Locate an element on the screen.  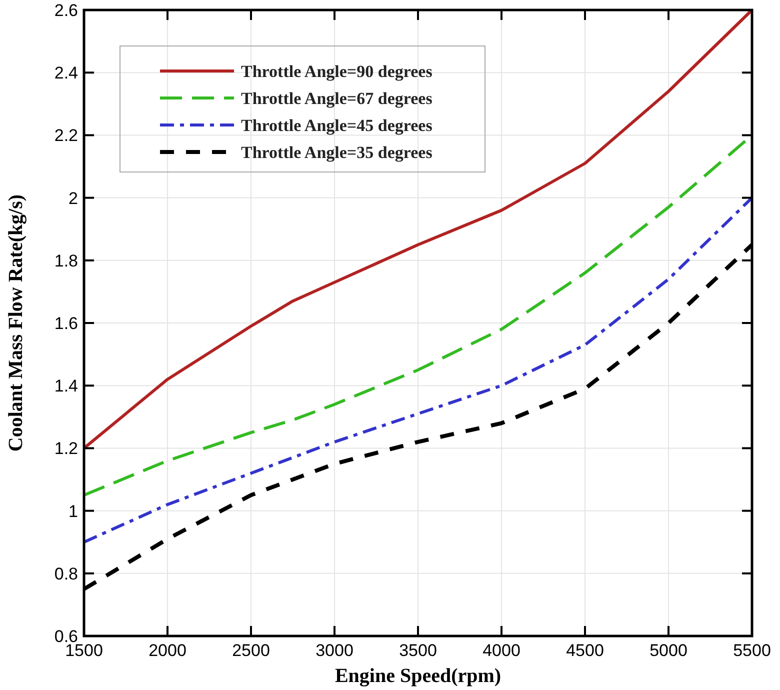
y-tick-label: 2 is located at coordinates (73, 198).